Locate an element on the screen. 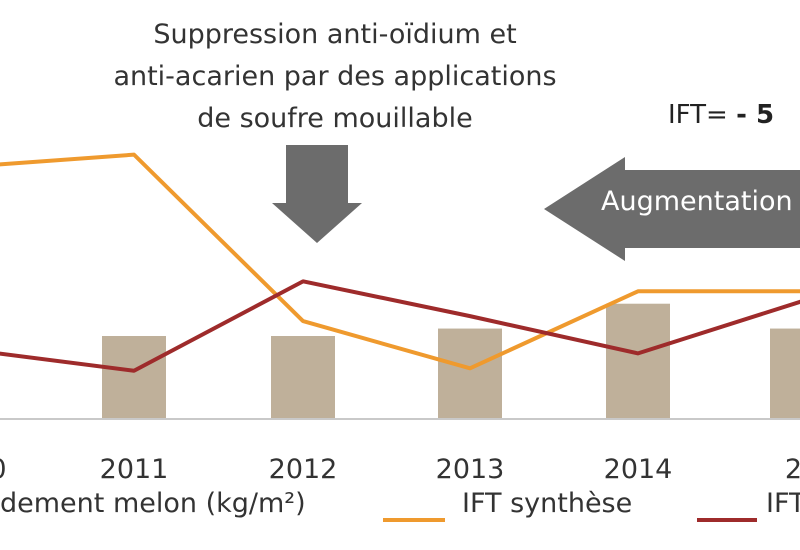 Image resolution: width=800 pixels, height=550 pixels. legend-ift-synthese-swatch is located at coordinates (414, 520).